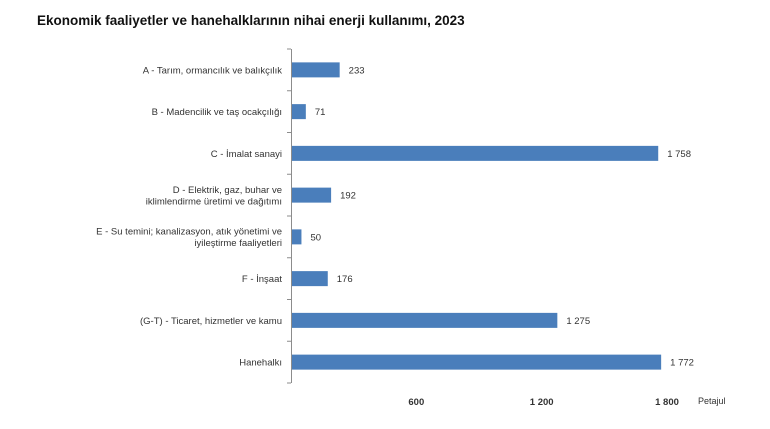 Image resolution: width=770 pixels, height=429 pixels. Describe the element at coordinates (357, 70) in the screenshot. I see `bar-value-label: 233` at that location.